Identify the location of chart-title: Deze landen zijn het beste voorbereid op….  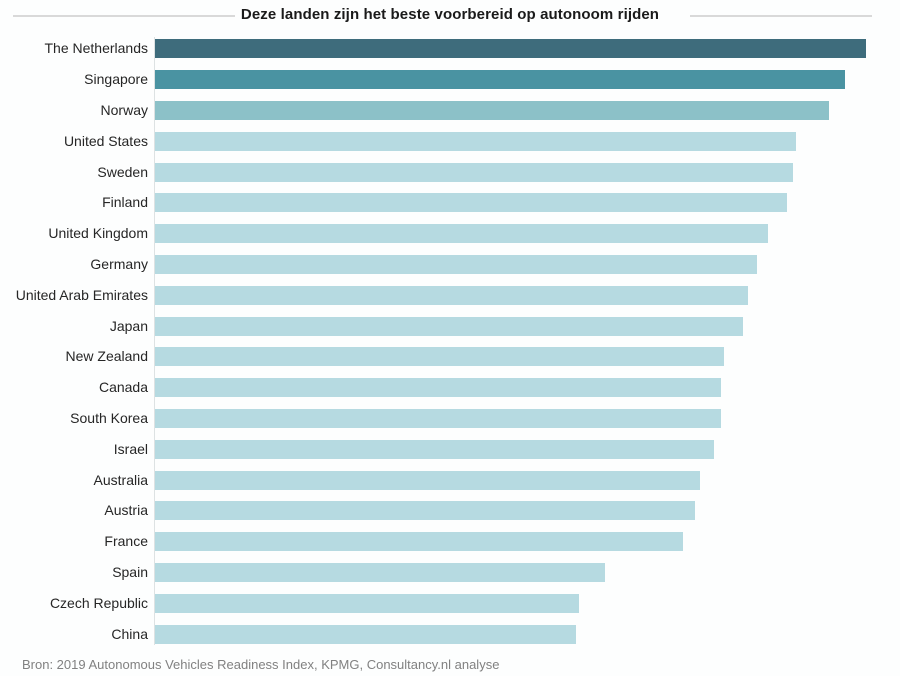
(450, 14).